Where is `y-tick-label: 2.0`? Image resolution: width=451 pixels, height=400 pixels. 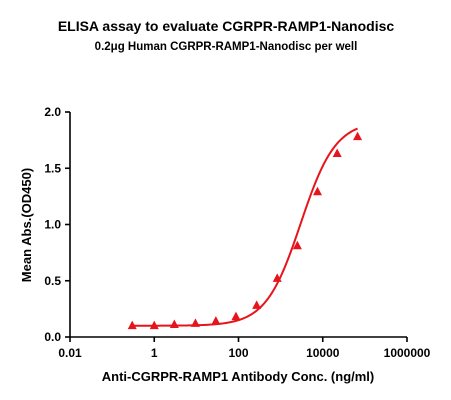
y-tick-label: 2.0 is located at coordinates (52, 112).